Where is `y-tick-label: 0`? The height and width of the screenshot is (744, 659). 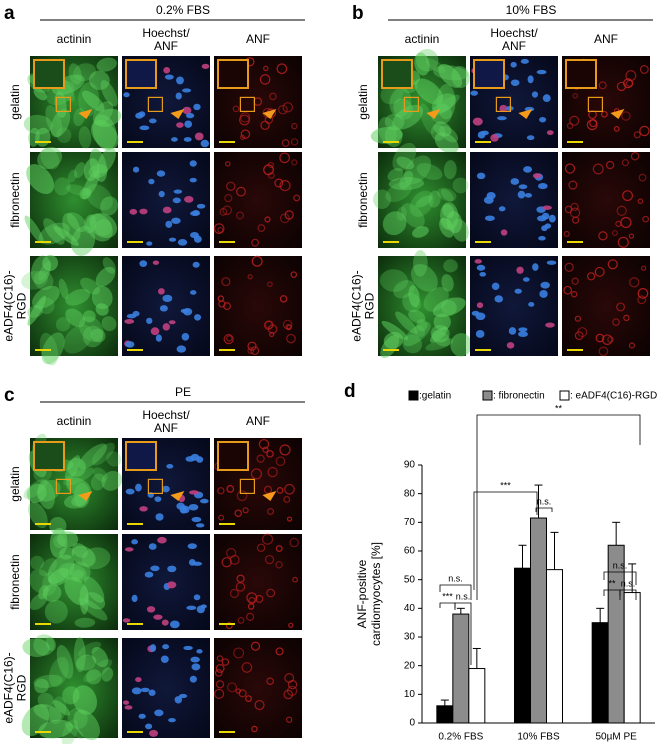 y-tick-label: 0 is located at coordinates (412, 723).